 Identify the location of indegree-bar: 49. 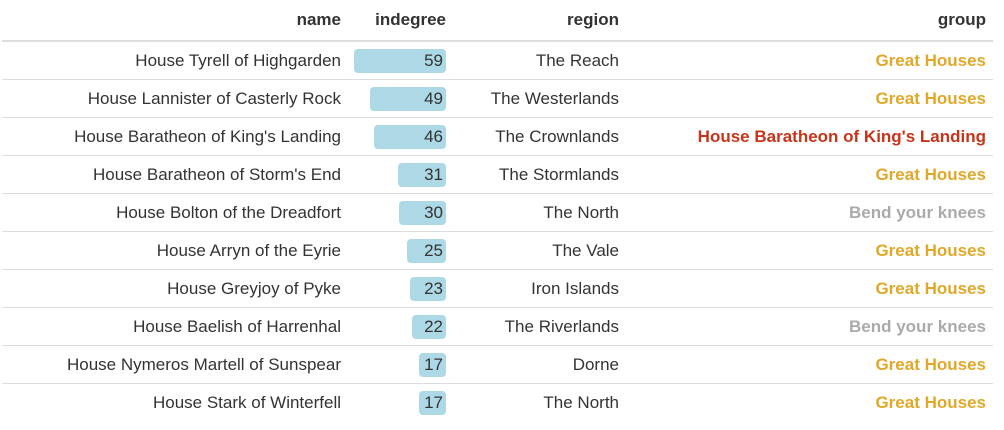
(408, 98).